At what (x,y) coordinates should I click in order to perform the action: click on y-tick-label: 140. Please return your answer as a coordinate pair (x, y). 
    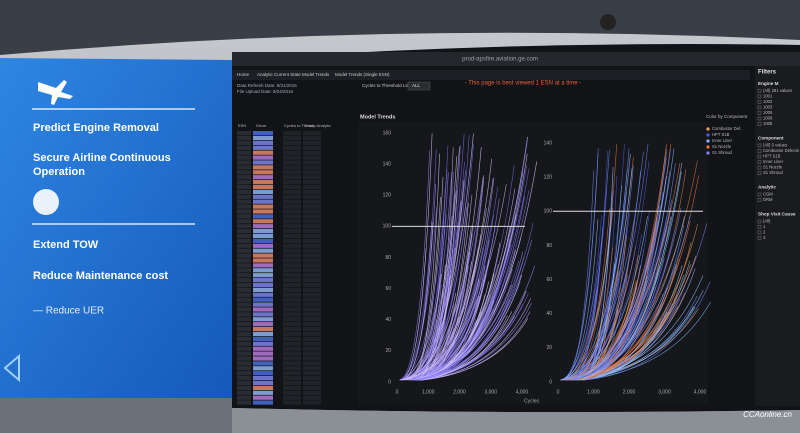
    Looking at the image, I should click on (387, 164).